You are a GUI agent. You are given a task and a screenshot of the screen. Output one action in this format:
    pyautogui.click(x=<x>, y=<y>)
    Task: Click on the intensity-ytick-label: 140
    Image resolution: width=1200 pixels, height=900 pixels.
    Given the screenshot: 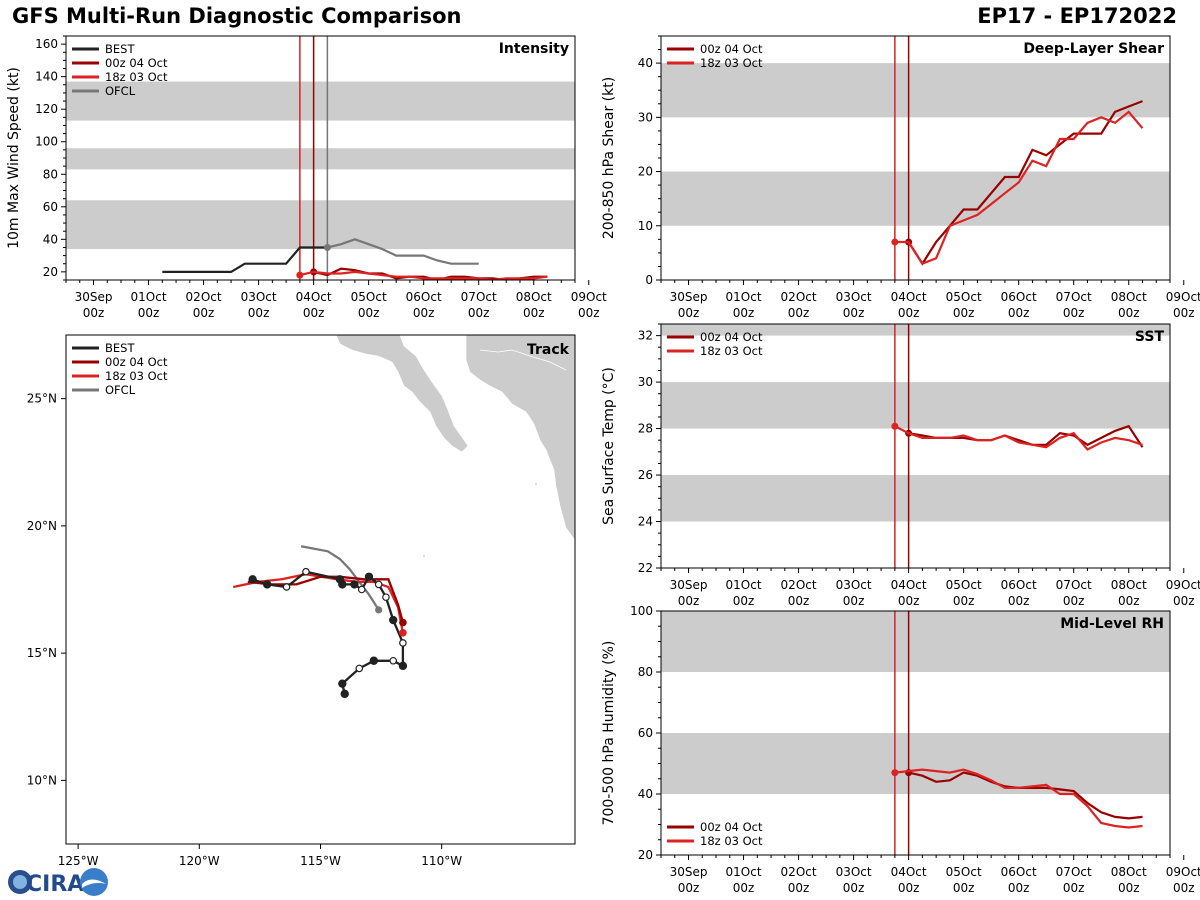 What is the action you would take?
    pyautogui.click(x=46, y=77)
    